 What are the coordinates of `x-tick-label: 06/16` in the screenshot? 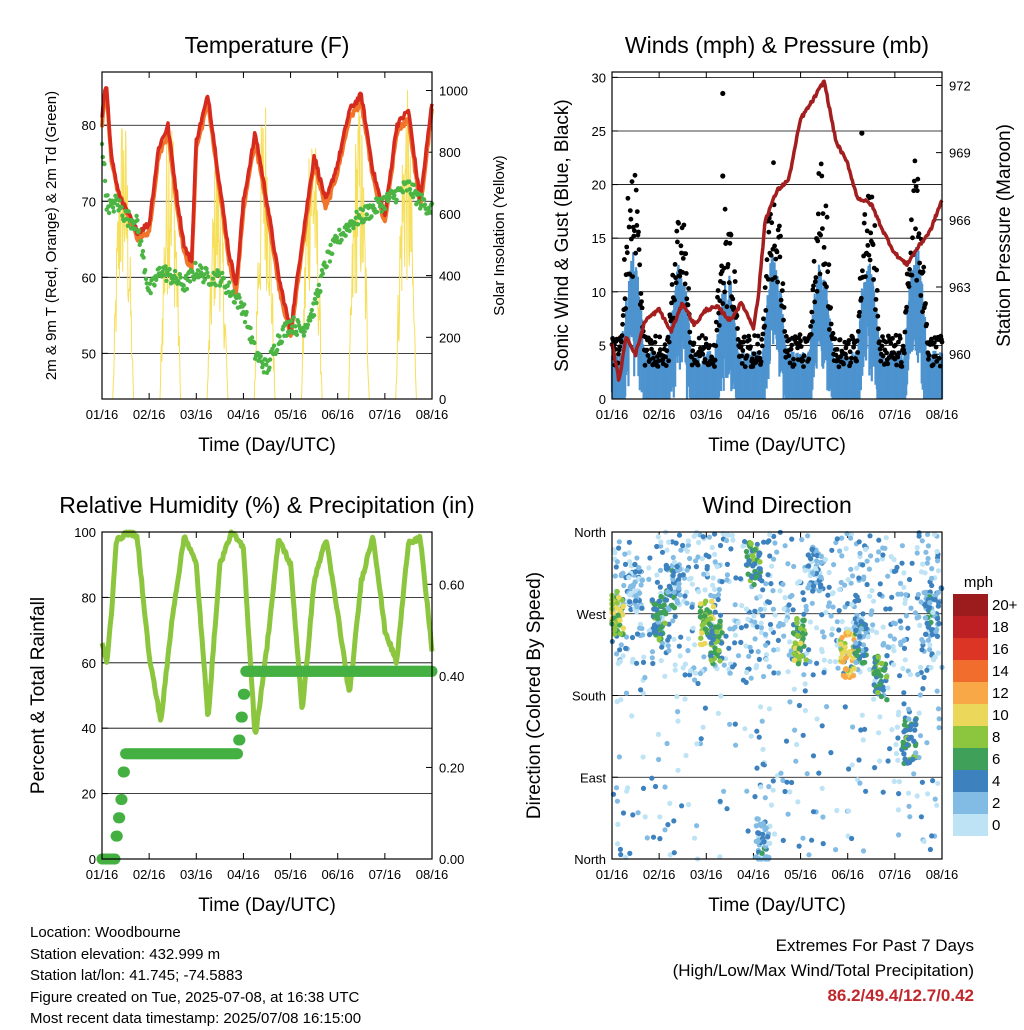 It's located at (337, 874).